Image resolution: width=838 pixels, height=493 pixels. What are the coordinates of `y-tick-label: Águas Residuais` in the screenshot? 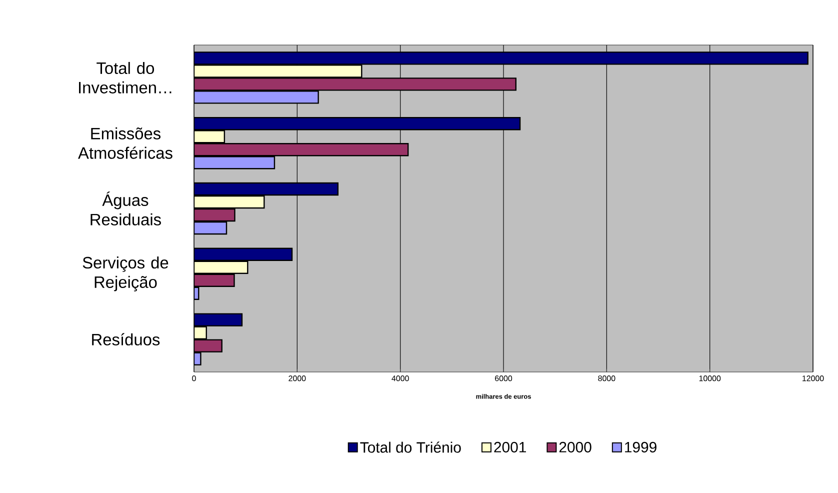 It's located at (125, 209).